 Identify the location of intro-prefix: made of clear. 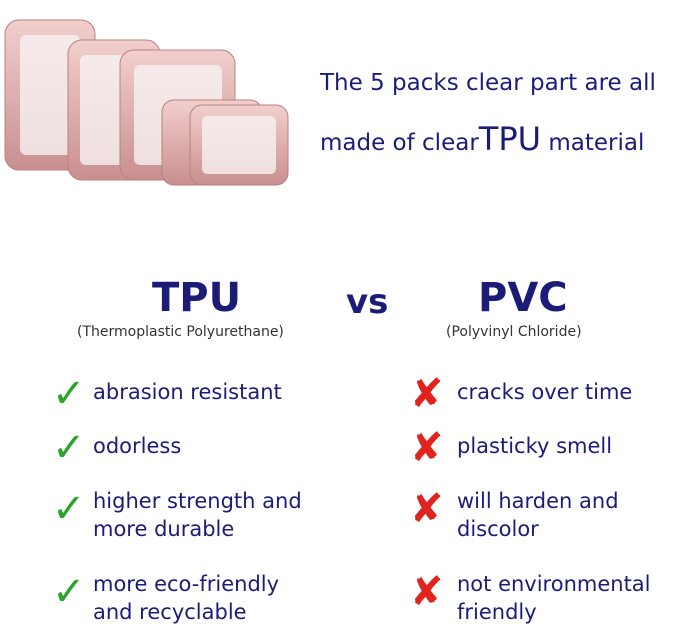
(399, 143).